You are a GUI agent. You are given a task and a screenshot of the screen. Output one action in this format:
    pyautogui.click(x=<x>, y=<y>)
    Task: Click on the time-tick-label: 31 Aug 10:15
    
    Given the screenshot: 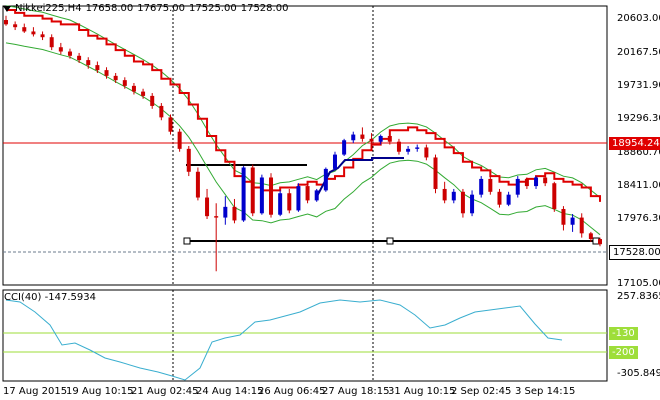 What is the action you would take?
    pyautogui.click(x=422, y=391)
    